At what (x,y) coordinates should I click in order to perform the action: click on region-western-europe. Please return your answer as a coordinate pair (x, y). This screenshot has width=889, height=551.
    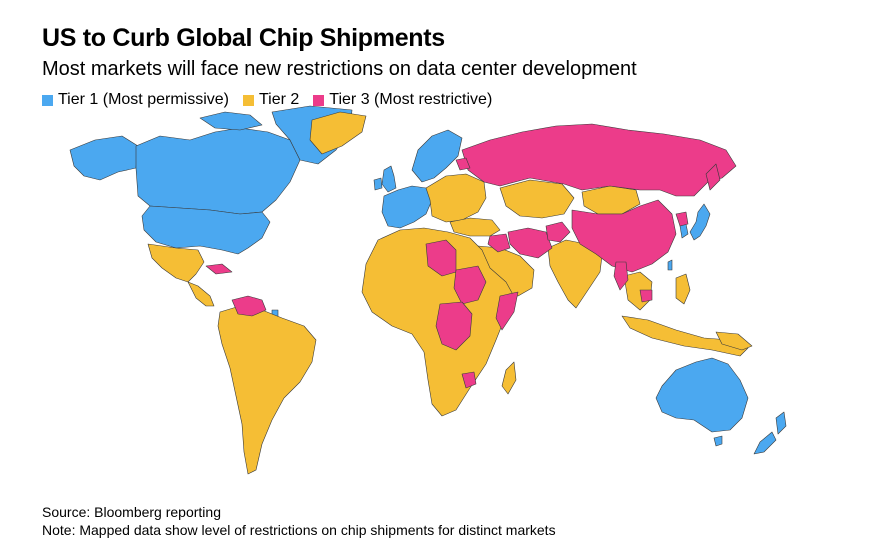
    Looking at the image, I should click on (407, 207).